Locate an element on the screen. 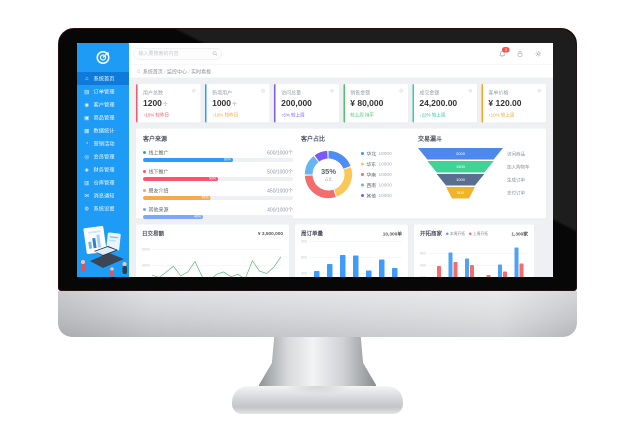 This screenshot has height=444, width=632. funnel-layer-shape: 1000 is located at coordinates (460, 180).